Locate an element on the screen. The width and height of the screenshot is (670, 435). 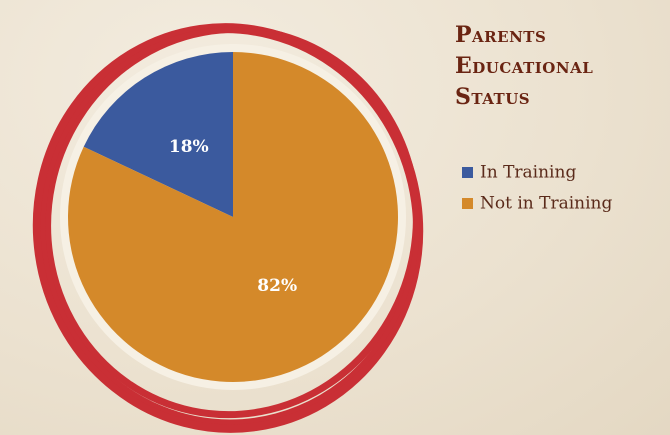
pie-slice is located at coordinates (158, 134).